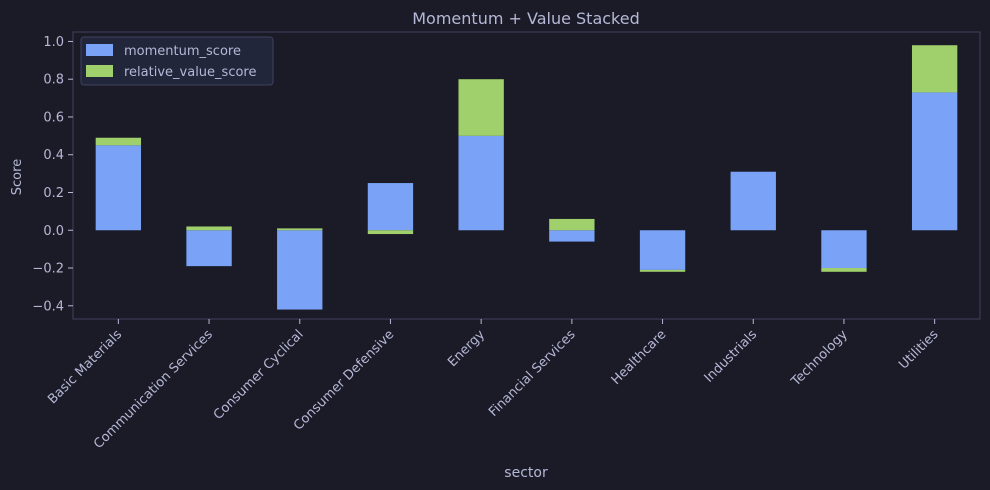 This screenshot has height=490, width=990. Describe the element at coordinates (466, 348) in the screenshot. I see `x-tick-label: Energy` at that location.